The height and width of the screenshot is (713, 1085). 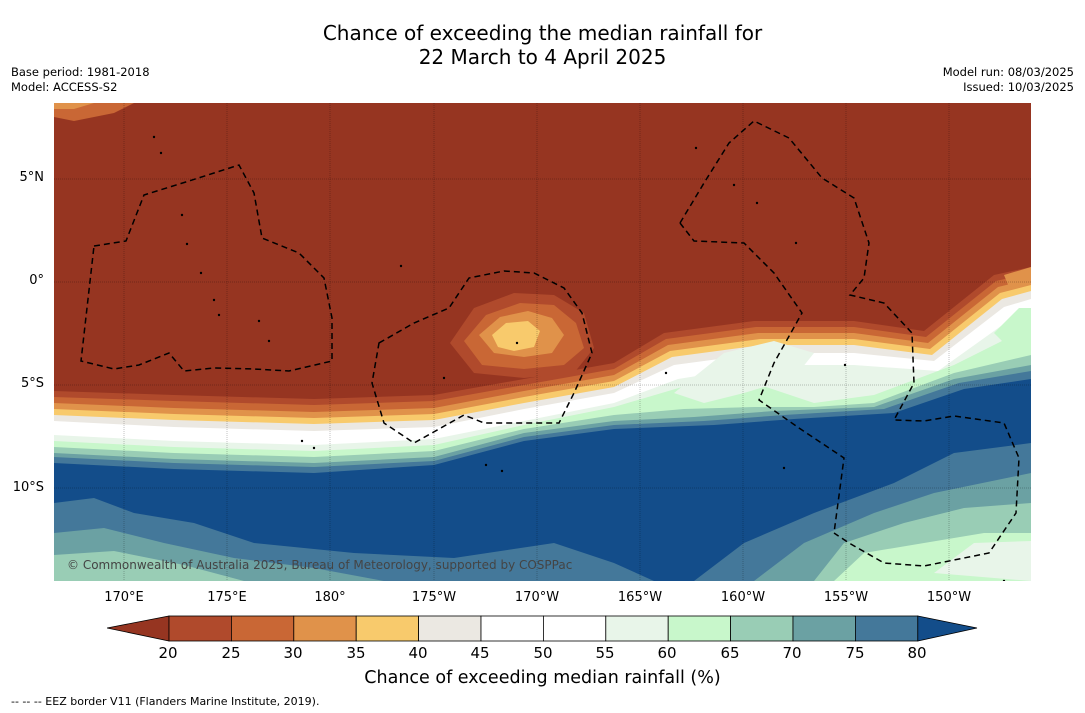 I want to click on eez-border-southeast-link, so click(x=762, y=378).